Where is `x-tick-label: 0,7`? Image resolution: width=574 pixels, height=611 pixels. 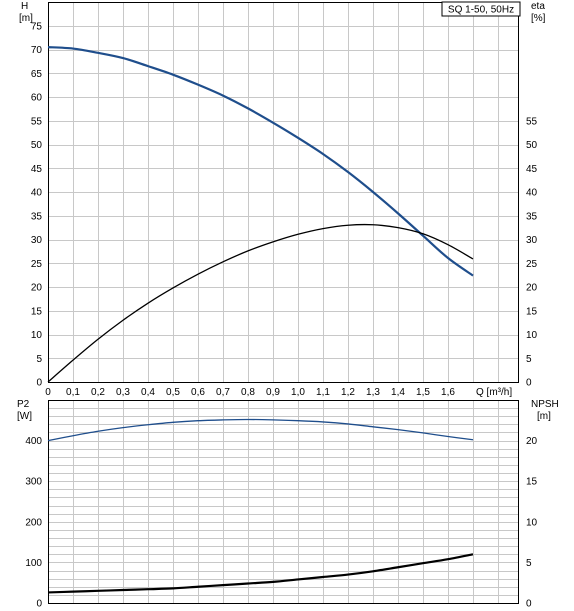 x-tick-label: 0,7 is located at coordinates (223, 392).